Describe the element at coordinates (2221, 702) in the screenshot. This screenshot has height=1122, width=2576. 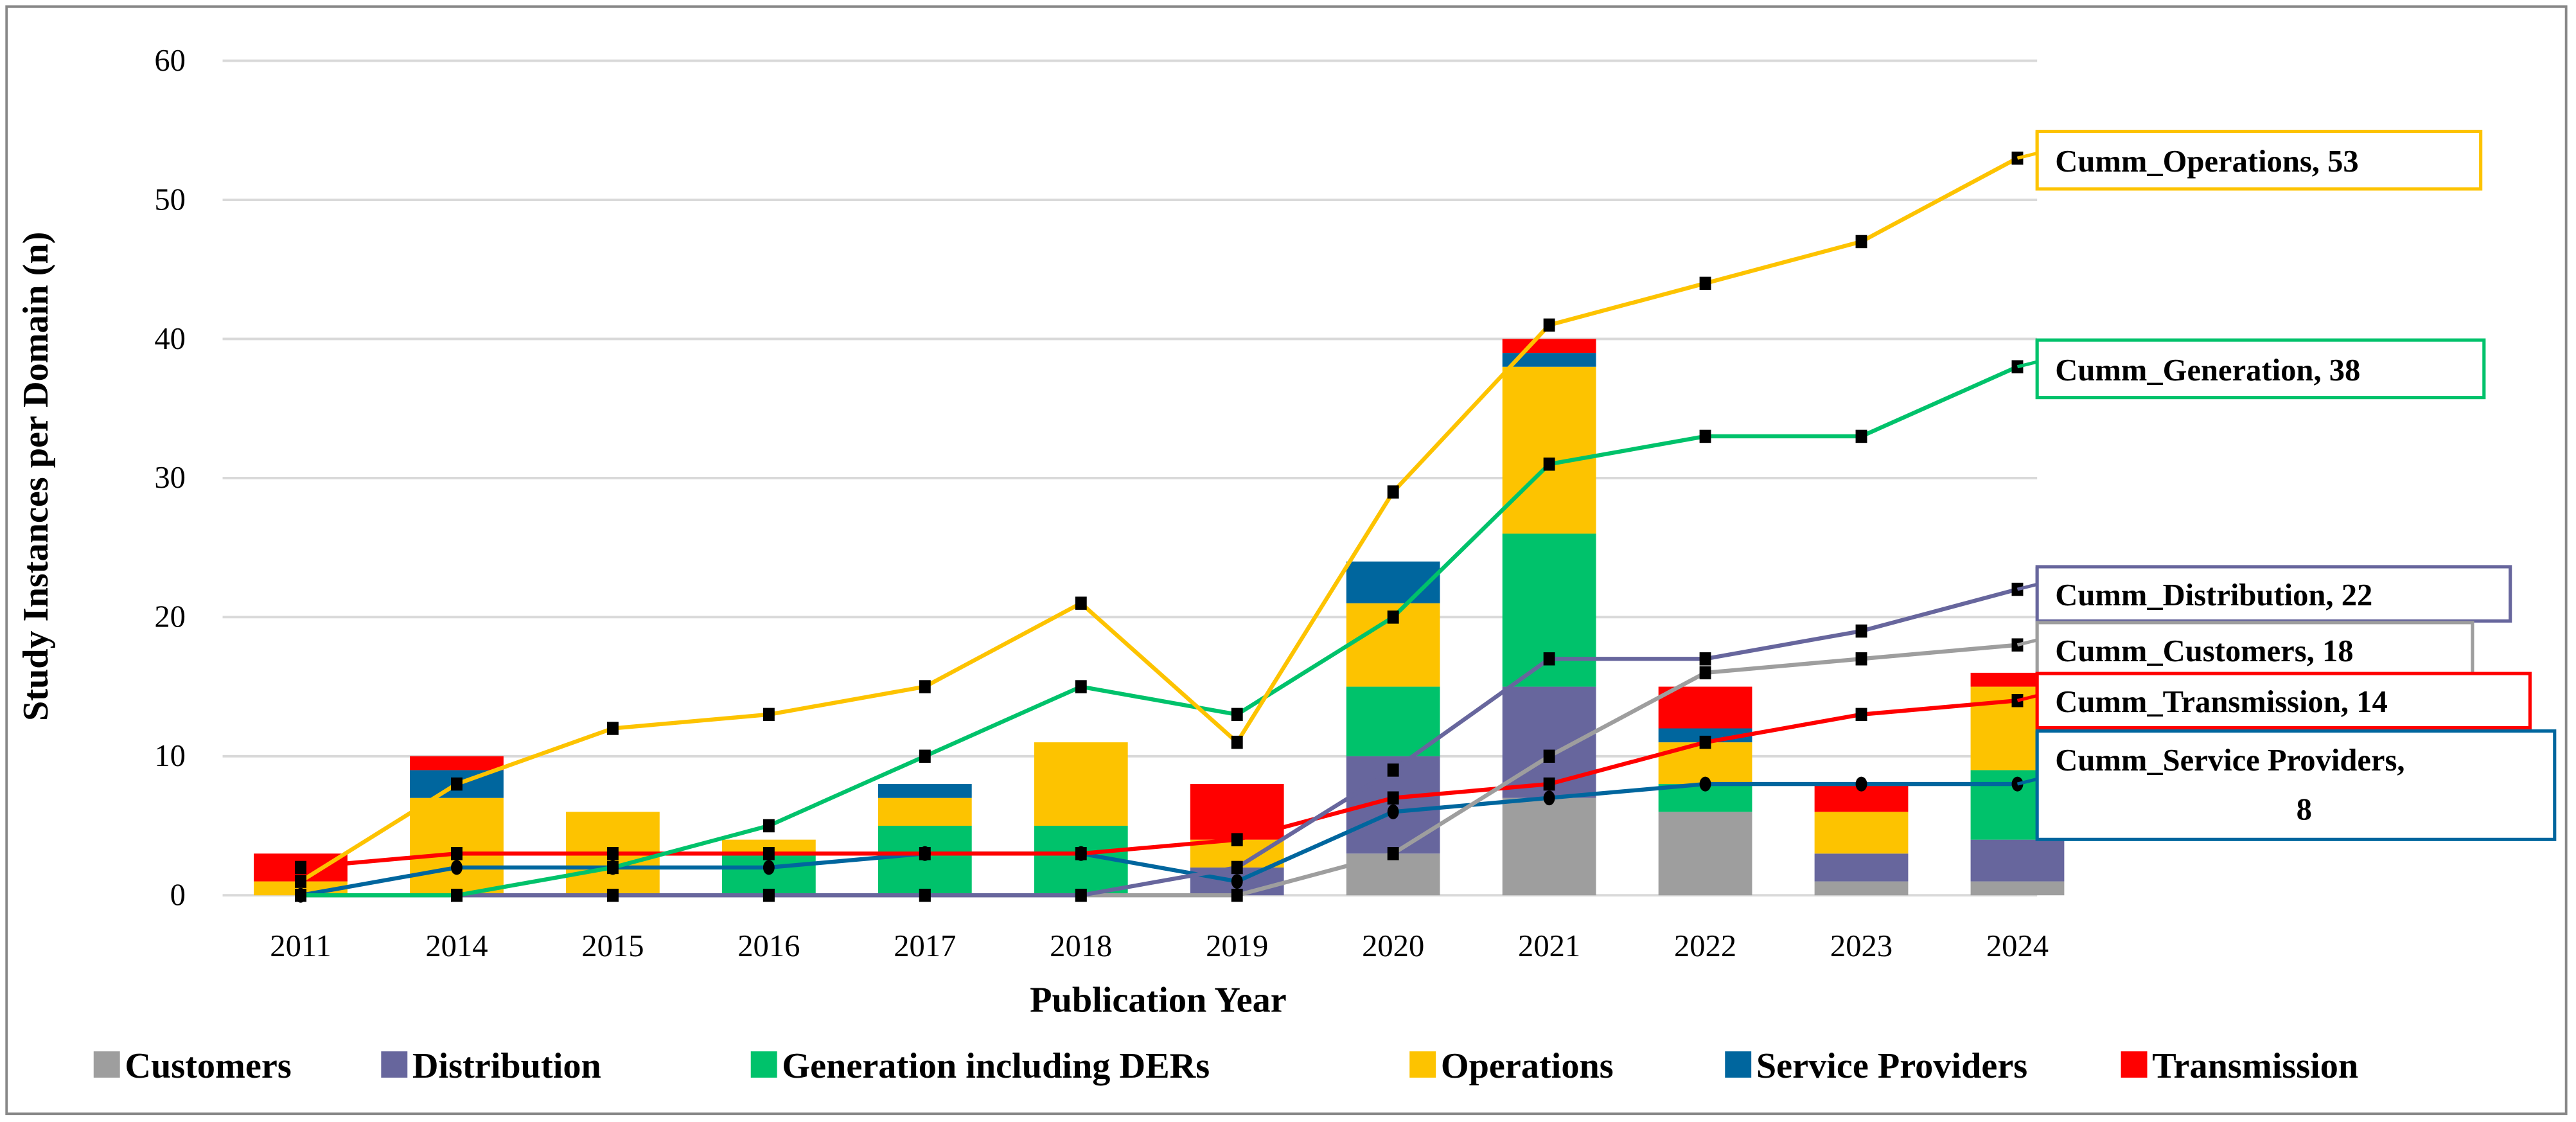
I see `line-end-label: Cumm_Transmission, 14` at that location.